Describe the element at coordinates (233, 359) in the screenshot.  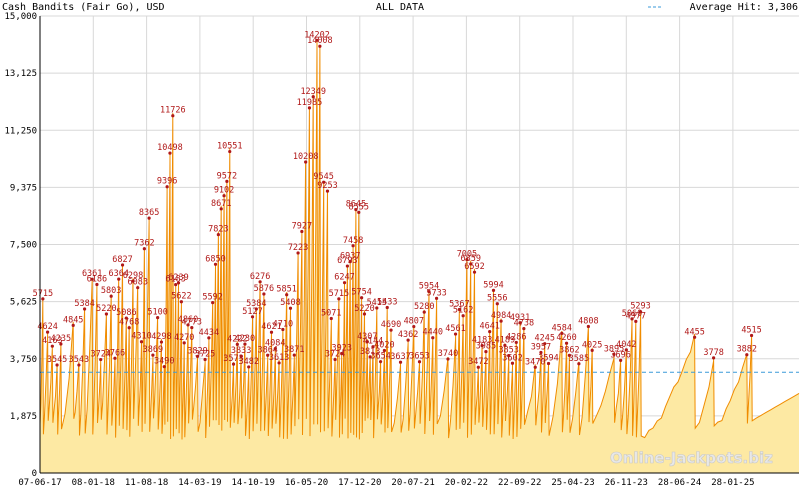
I see `peak-label: 3573` at that location.